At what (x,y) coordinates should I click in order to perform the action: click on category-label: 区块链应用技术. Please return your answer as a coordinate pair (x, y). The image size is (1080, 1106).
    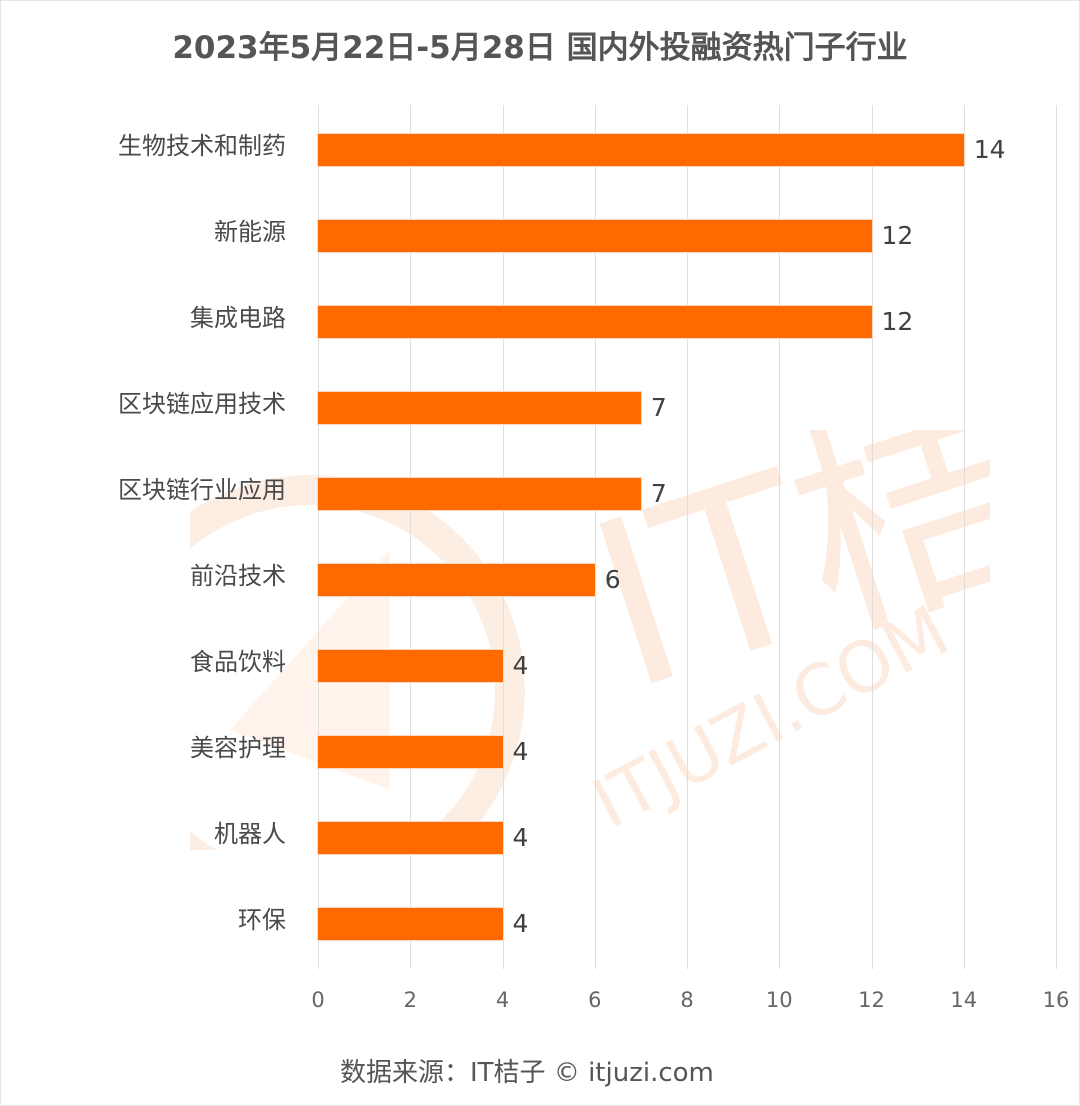
    Looking at the image, I should click on (202, 404).